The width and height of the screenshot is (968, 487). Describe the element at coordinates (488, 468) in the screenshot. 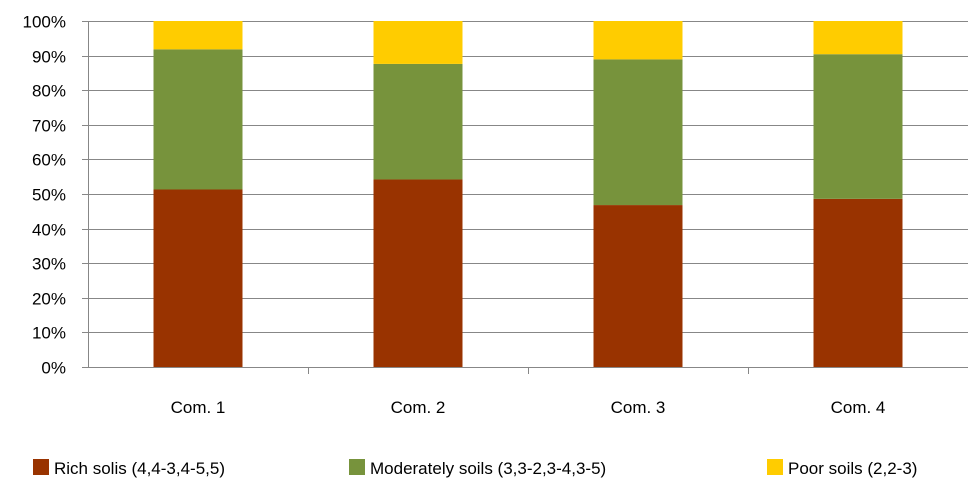

I see `legend-label: Moderately soils (3,3-2,3-4,3-5)` at that location.